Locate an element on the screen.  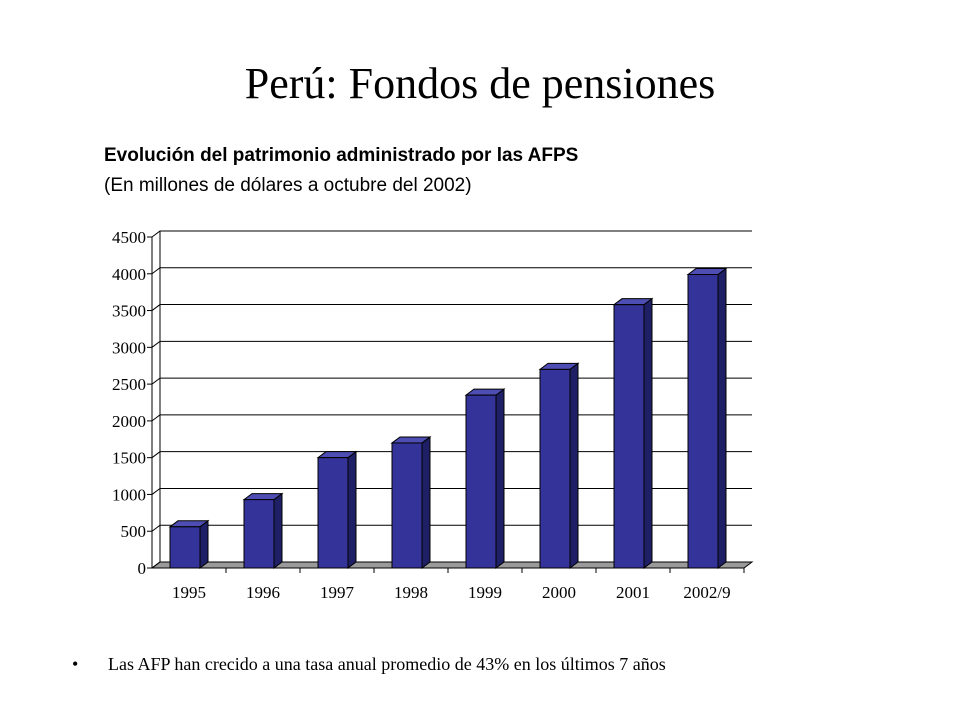
y-tick-label: 2000 is located at coordinates (129, 421).